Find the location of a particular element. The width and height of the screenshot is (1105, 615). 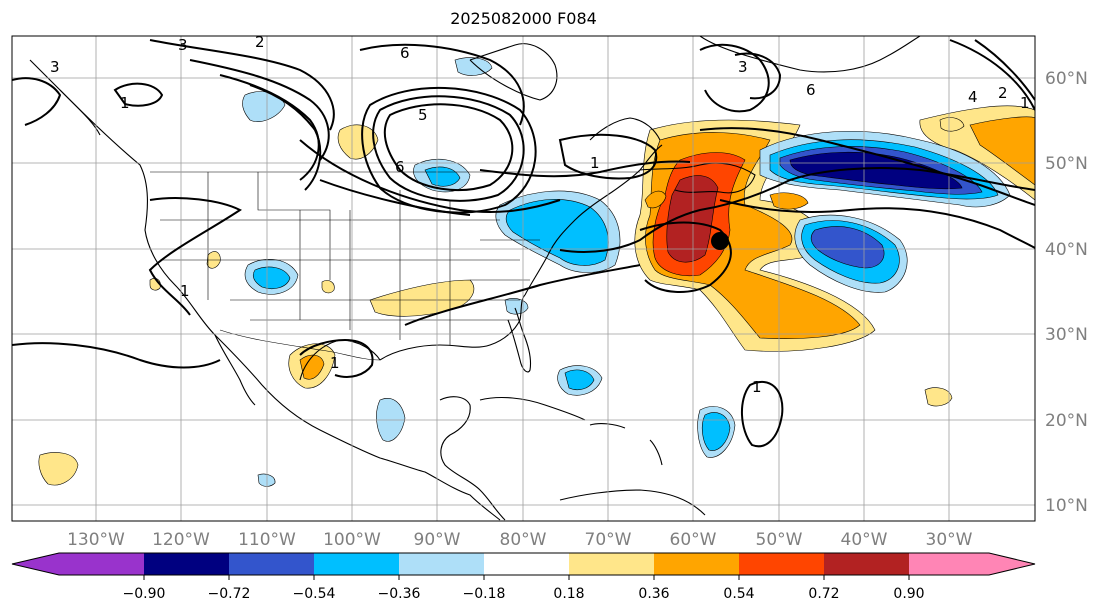

colorbar-tick-label: −0.90 is located at coordinates (144, 594).